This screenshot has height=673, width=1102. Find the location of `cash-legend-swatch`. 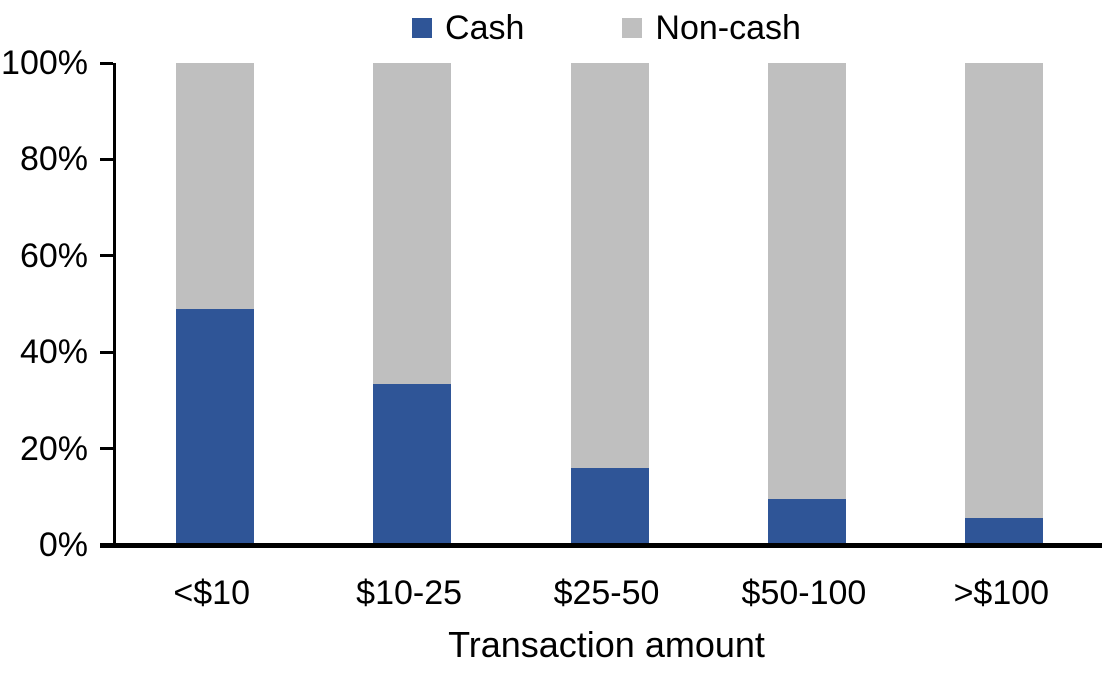

cash-legend-swatch is located at coordinates (422, 28).